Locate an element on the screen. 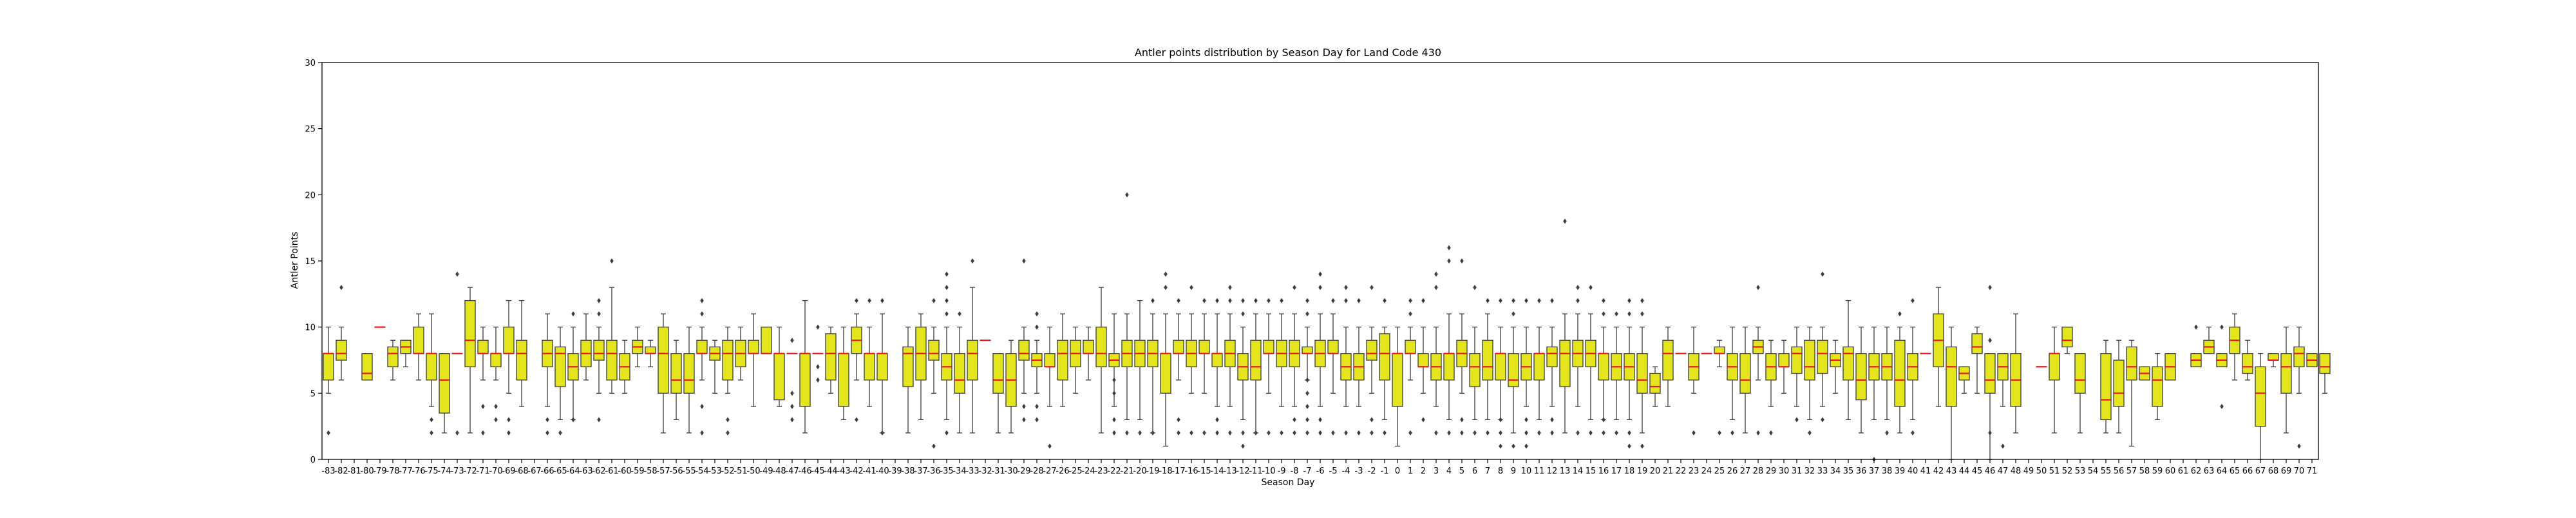  x-tick-label: -45 is located at coordinates (817, 471).